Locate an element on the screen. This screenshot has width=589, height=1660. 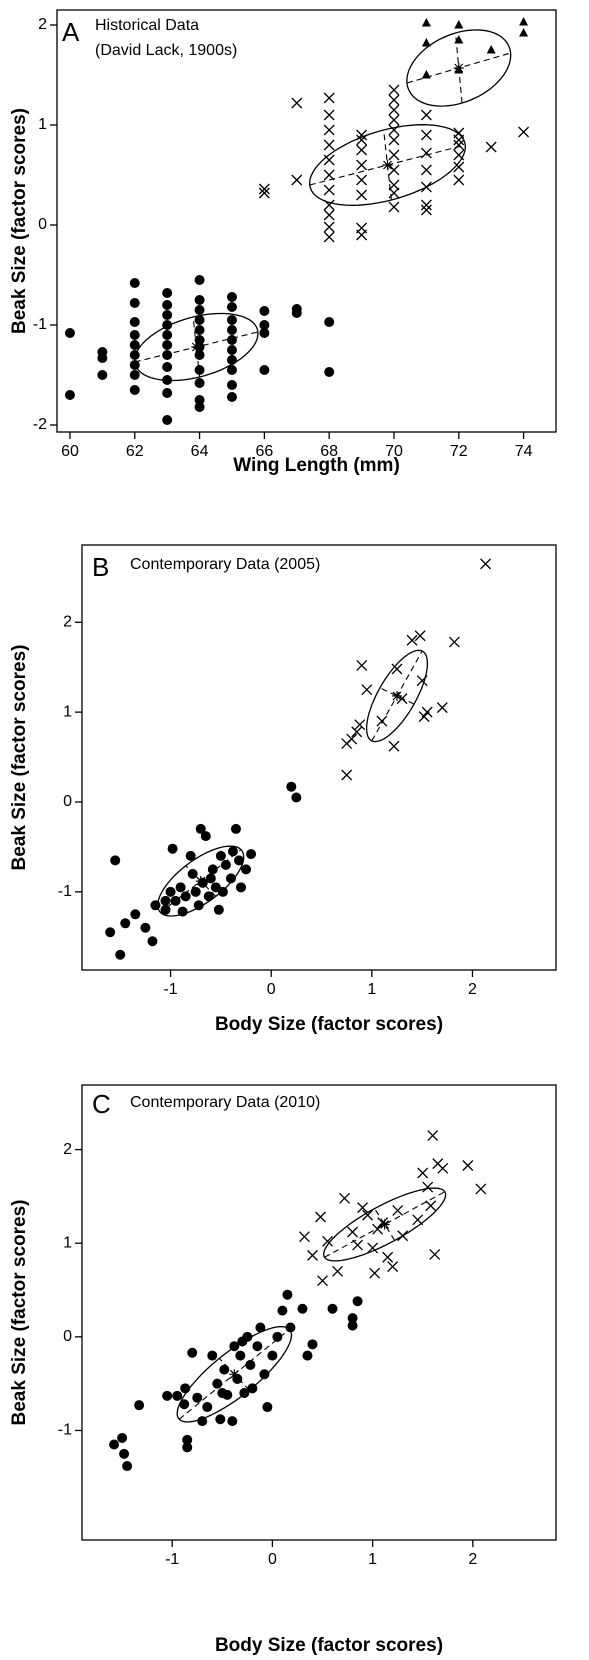
ellipse-axis is located at coordinates (385, 1224).